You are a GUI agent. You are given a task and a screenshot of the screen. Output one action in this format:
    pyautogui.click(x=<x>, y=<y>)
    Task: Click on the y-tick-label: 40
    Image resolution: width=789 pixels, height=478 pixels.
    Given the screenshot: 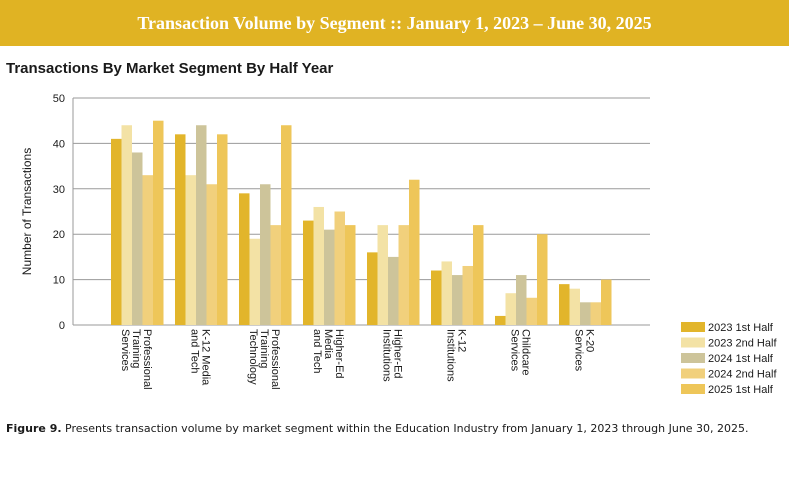 What is the action you would take?
    pyautogui.click(x=59, y=144)
    